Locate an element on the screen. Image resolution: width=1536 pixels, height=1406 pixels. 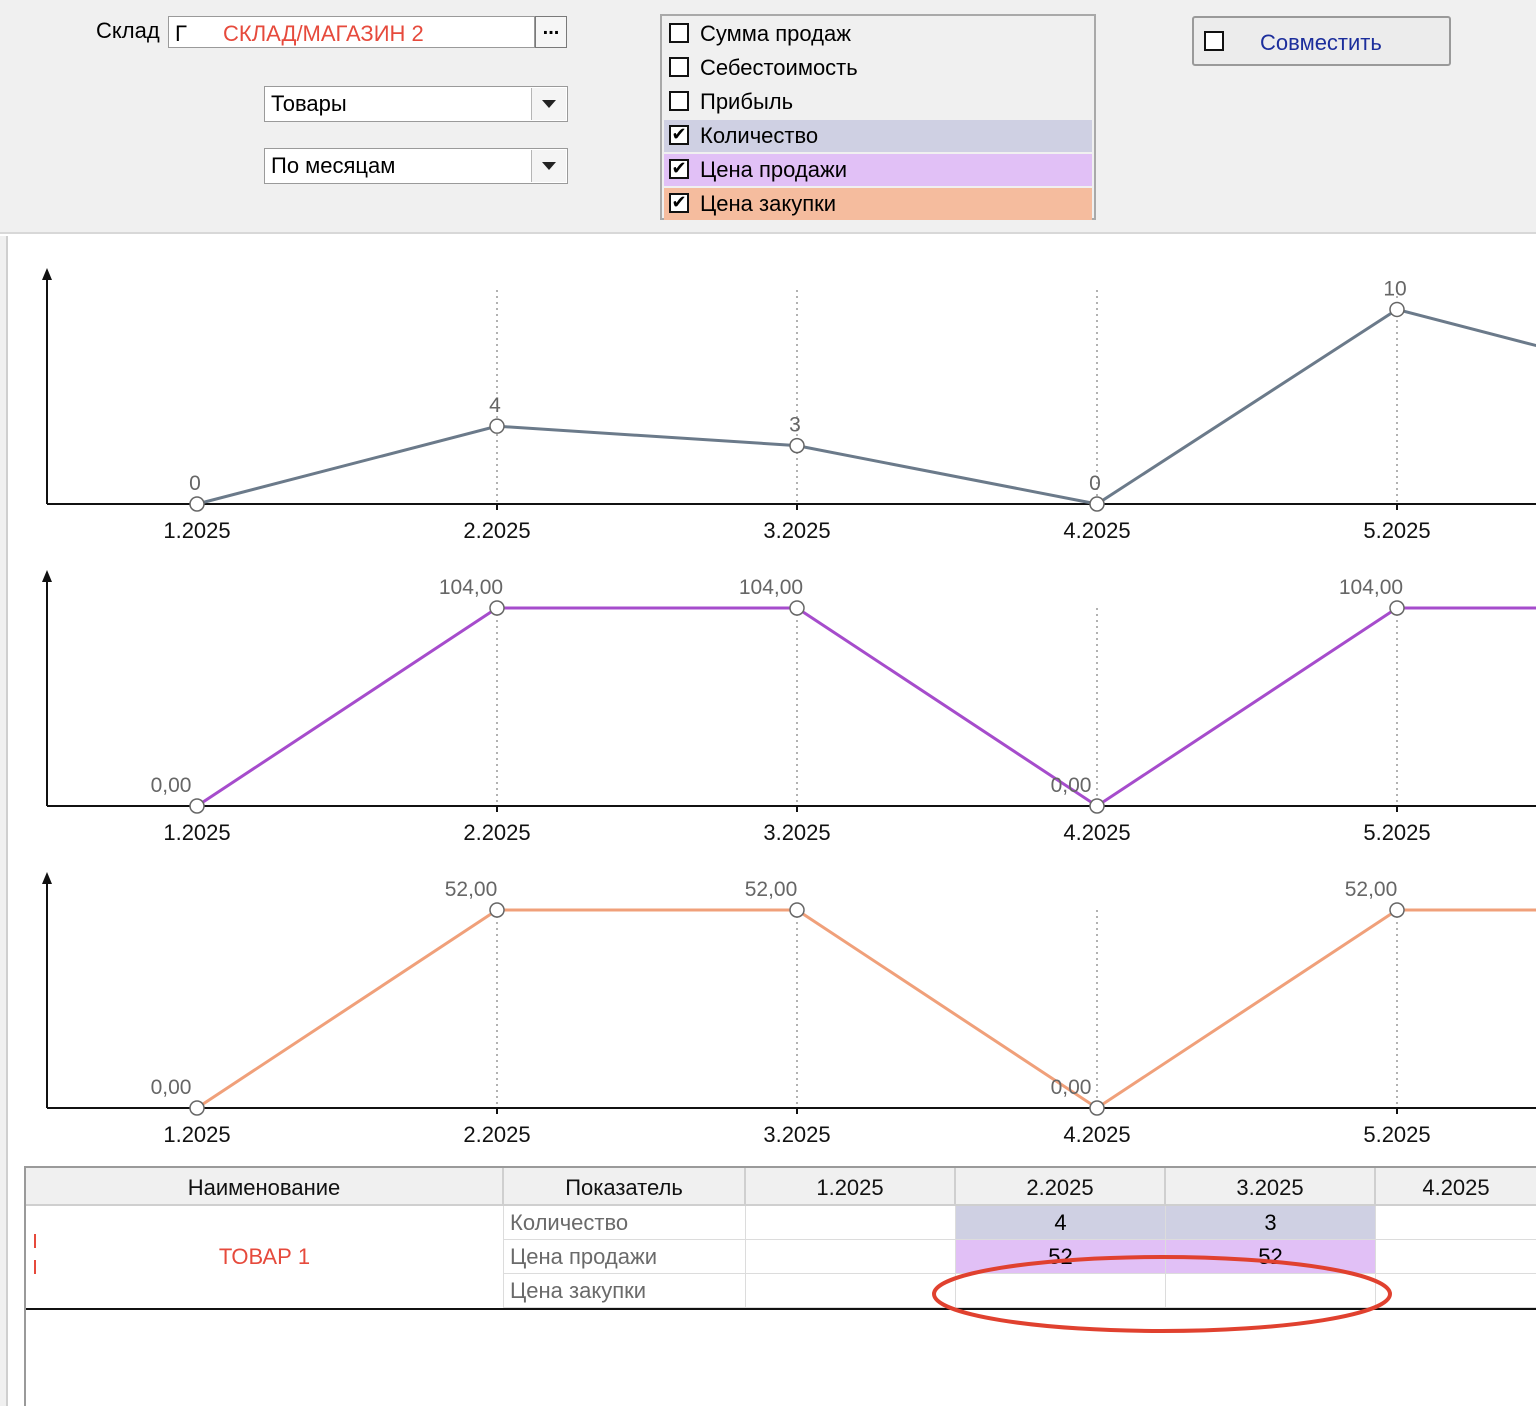
group-dropdown-button is located at coordinates (548, 104).